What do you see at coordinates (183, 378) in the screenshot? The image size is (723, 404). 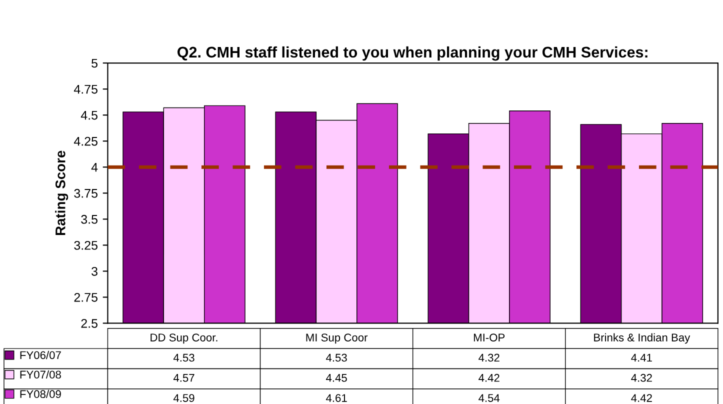 I see `data-label: 4.57` at bounding box center [183, 378].